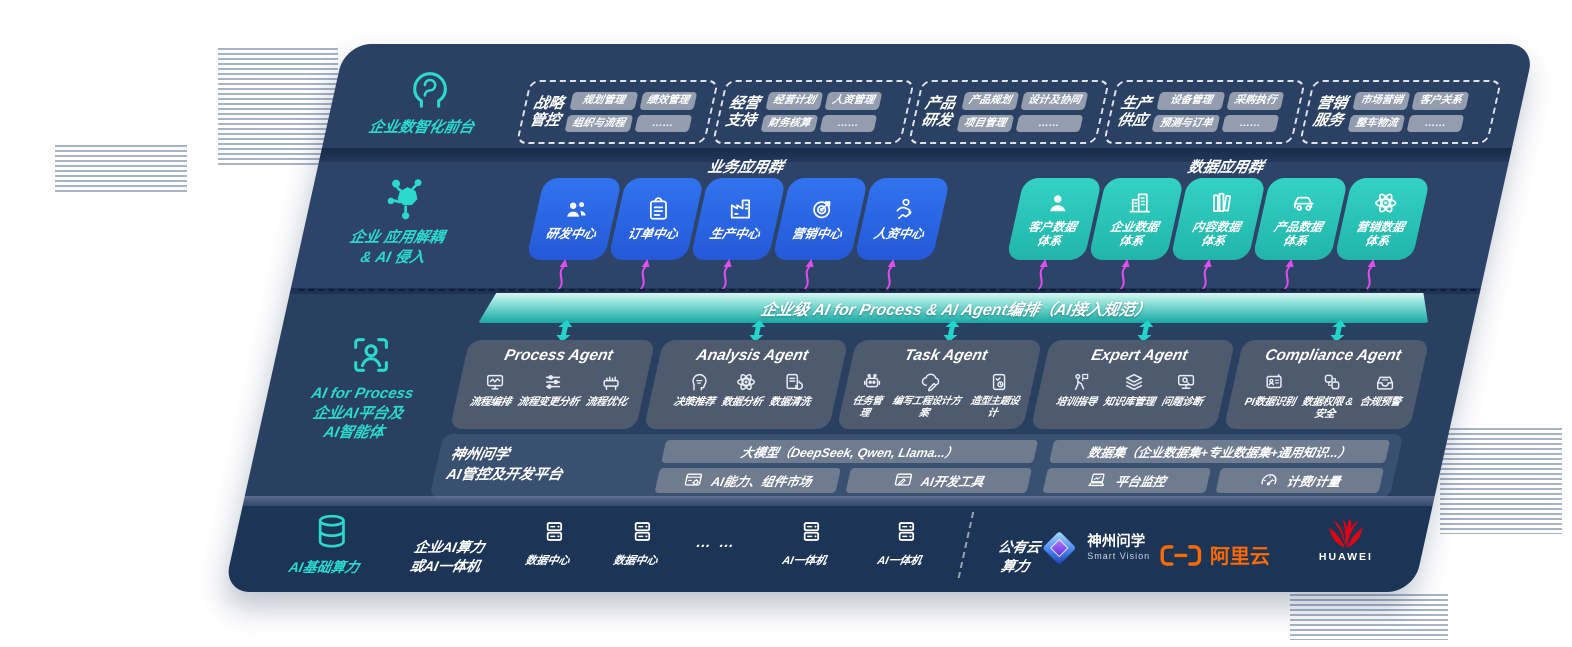 The image size is (1572, 647). Describe the element at coordinates (926, 407) in the screenshot. I see `agent-item-label: 编写工程设计方案` at that location.